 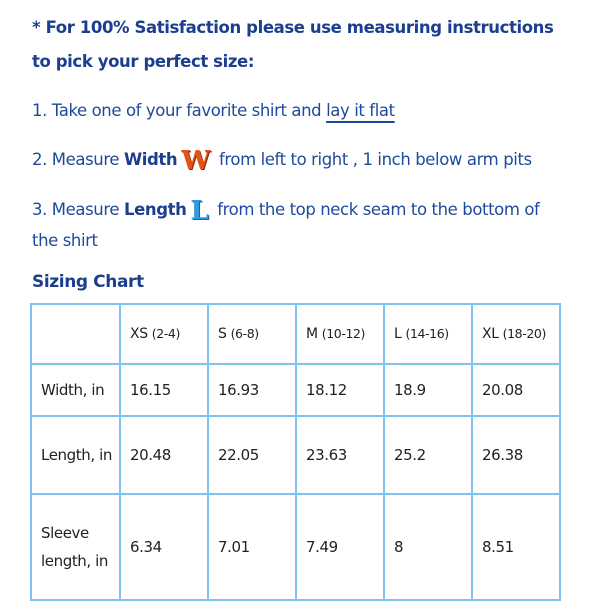 I want to click on cell: 26.38, so click(x=516, y=455).